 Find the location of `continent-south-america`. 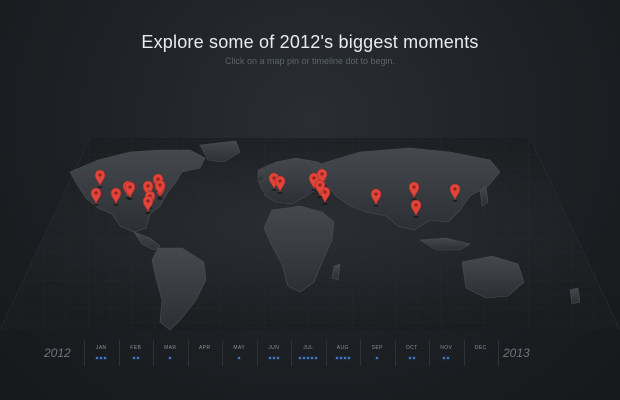

continent-south-america is located at coordinates (179, 289).